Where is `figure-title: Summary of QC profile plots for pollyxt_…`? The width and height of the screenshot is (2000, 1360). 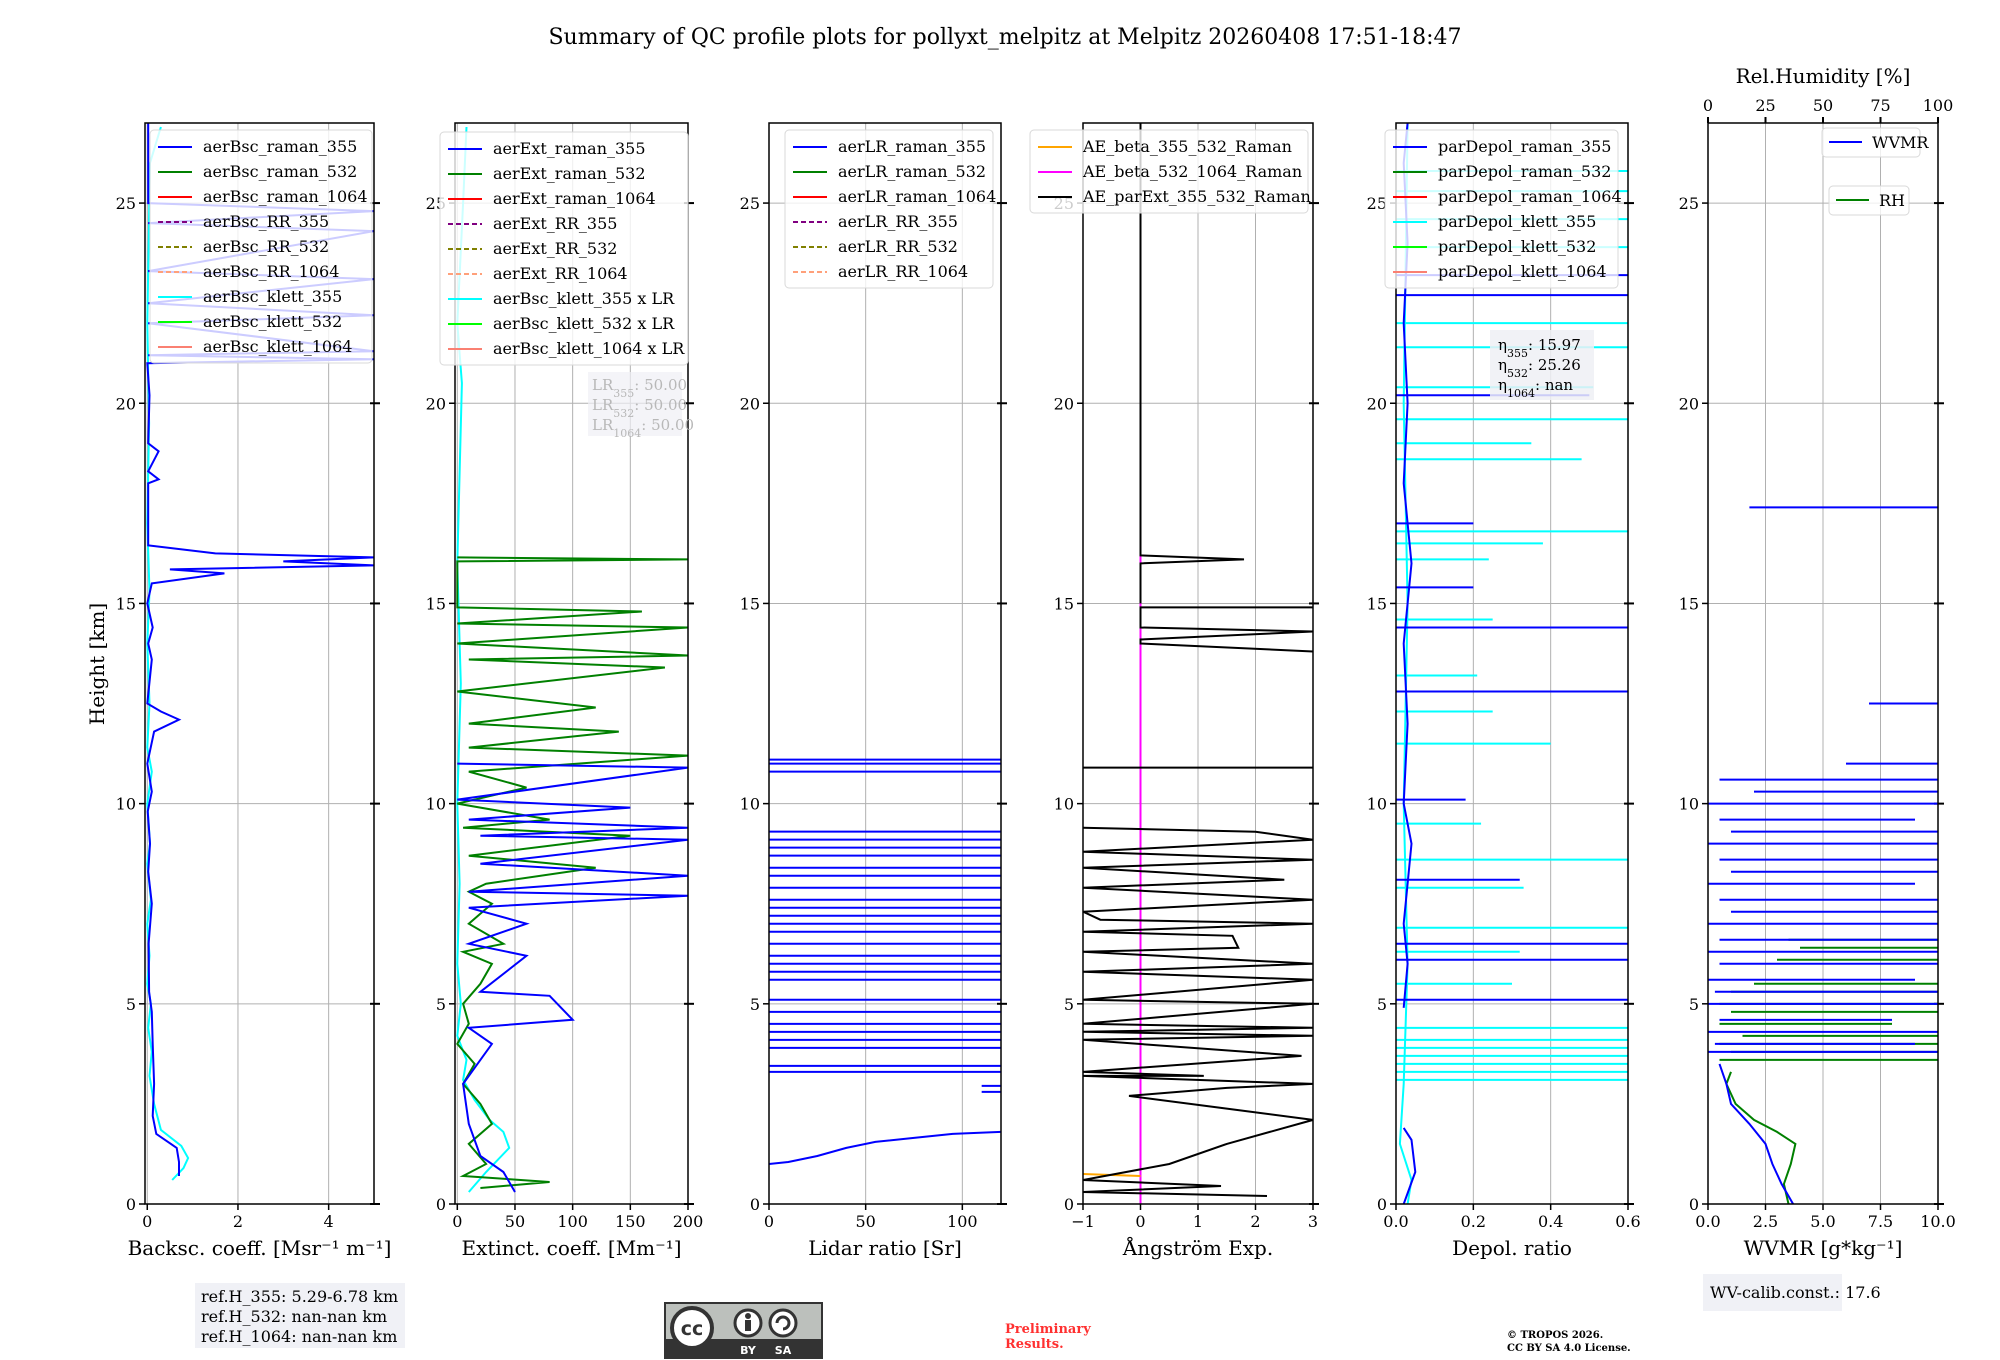 figure-title: Summary of QC profile plots for pollyxt_… is located at coordinates (1004, 37).